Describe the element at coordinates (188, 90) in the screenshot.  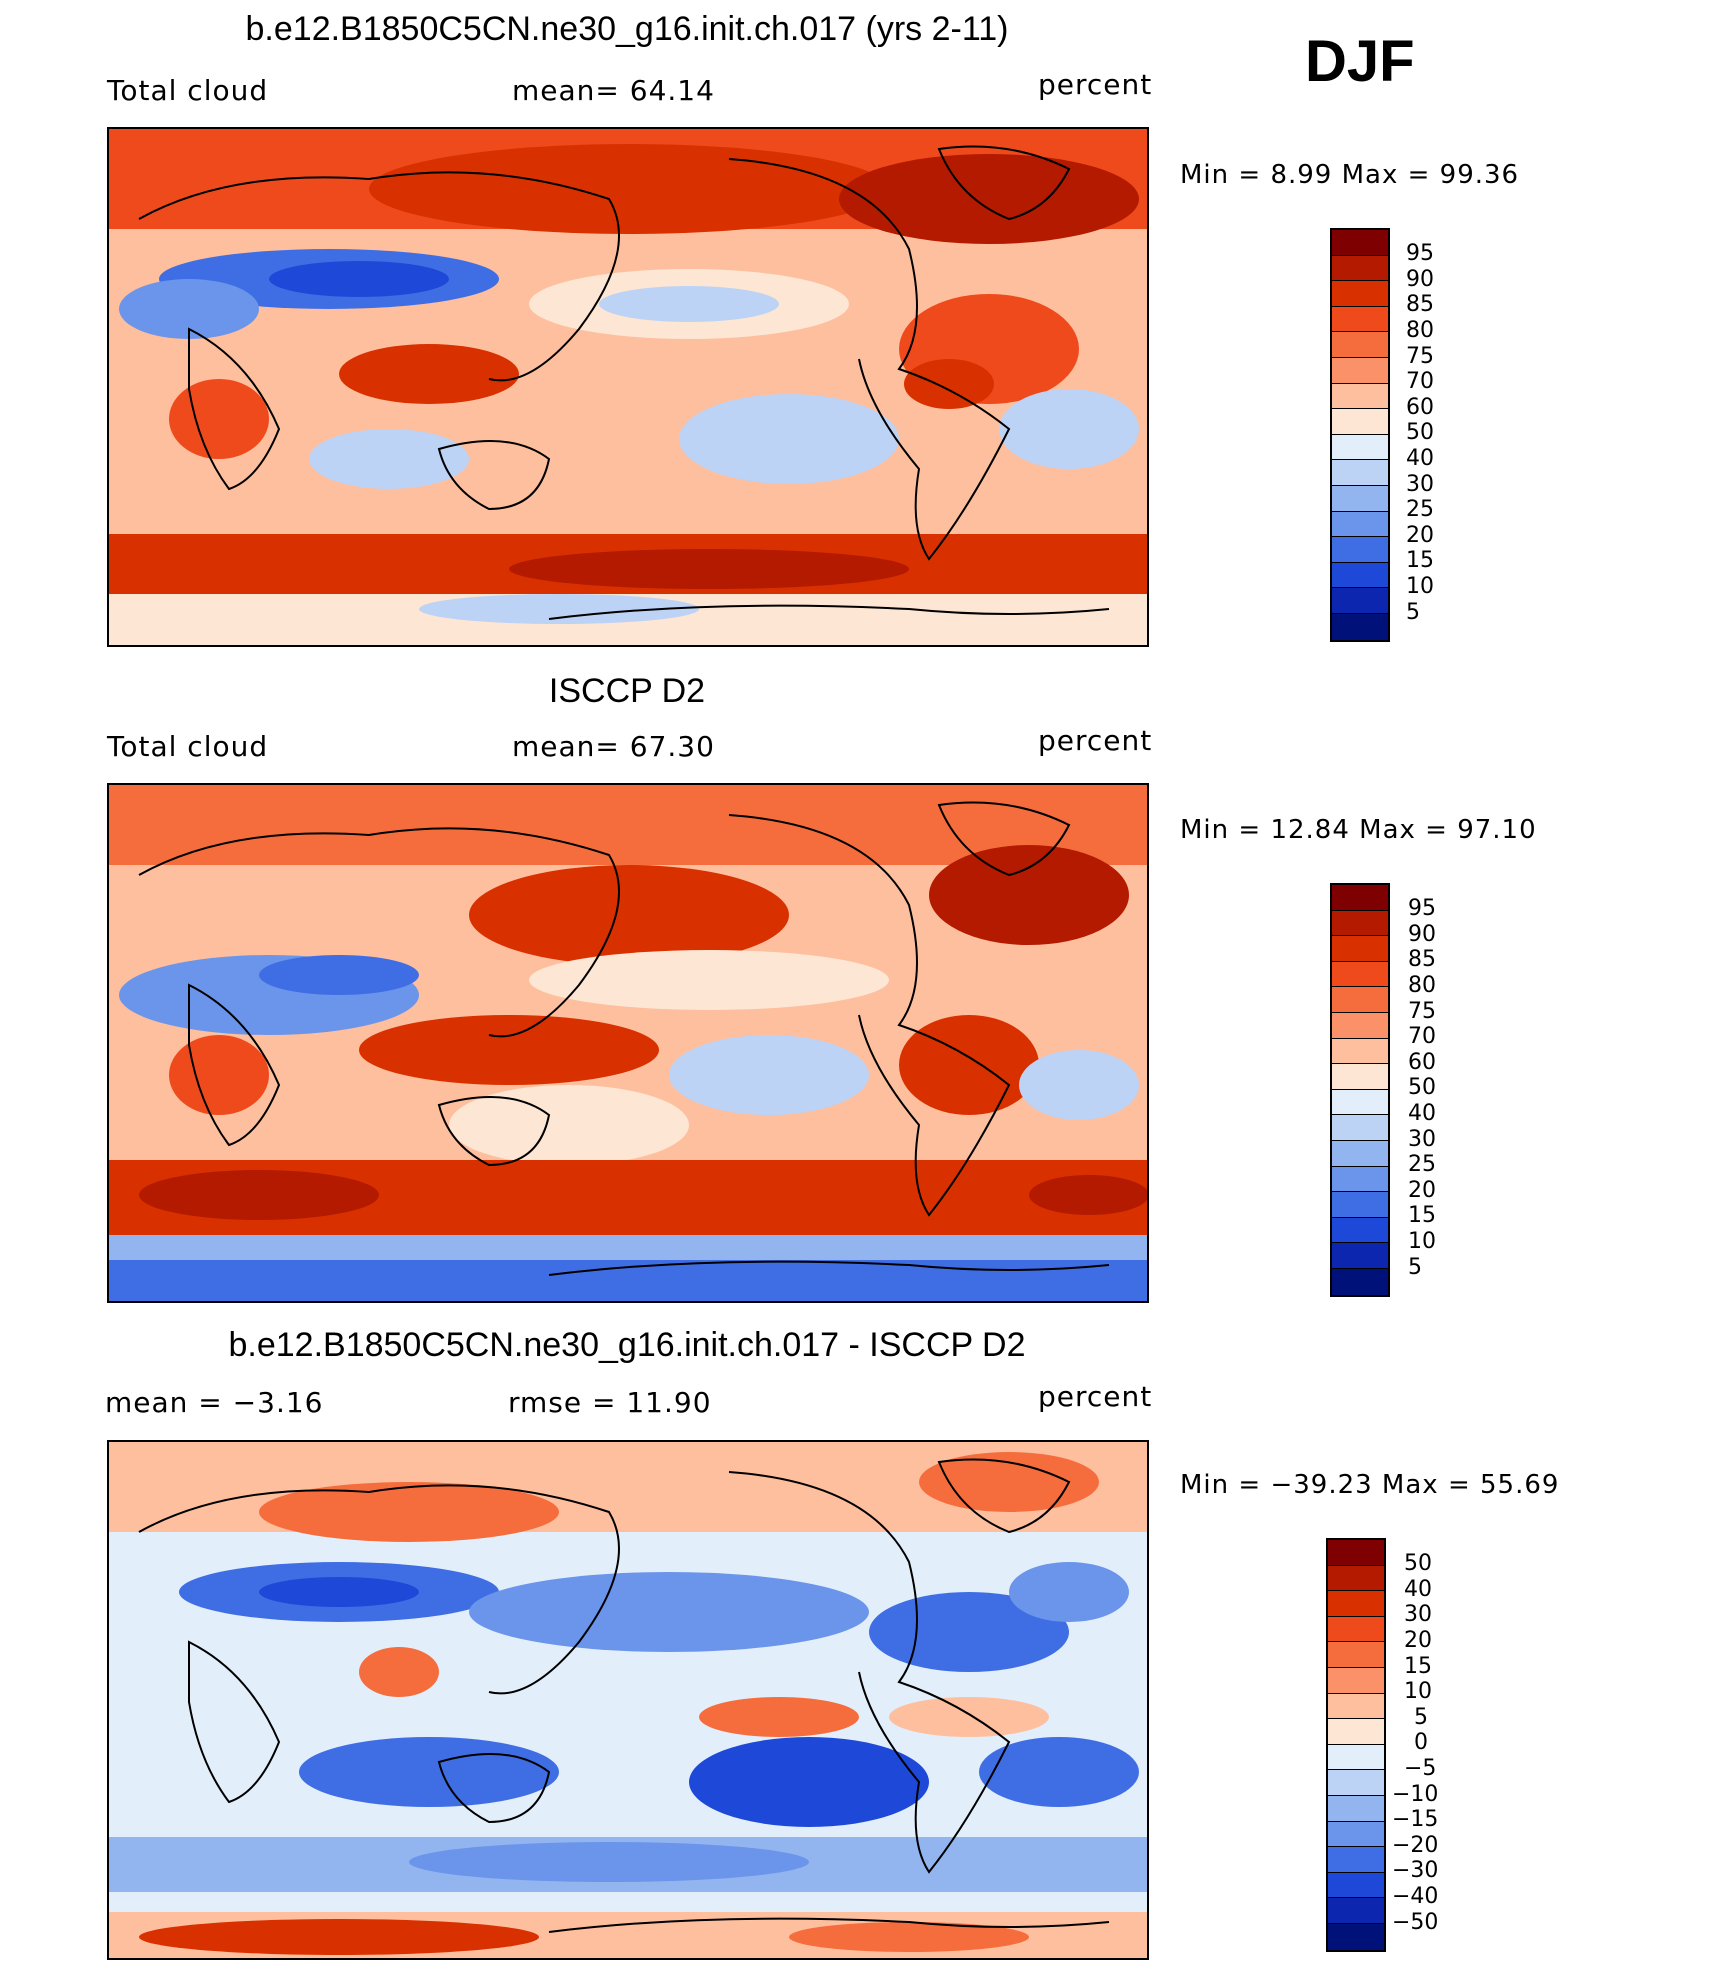
I see `panel1-variable-label: Total cloud` at that location.